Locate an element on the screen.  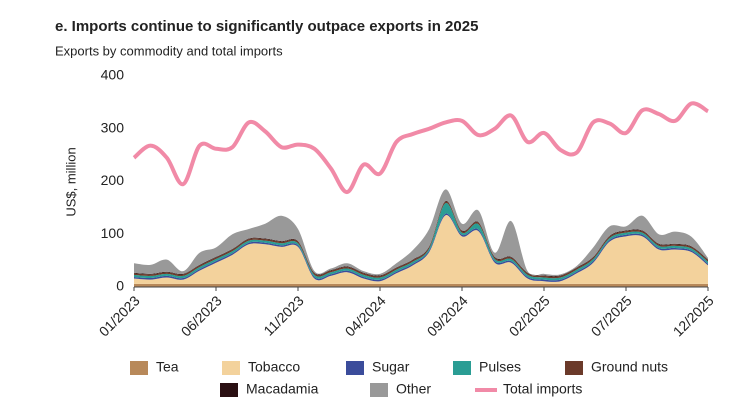
x-tick-label: 12/2025 is located at coordinates (693, 315).